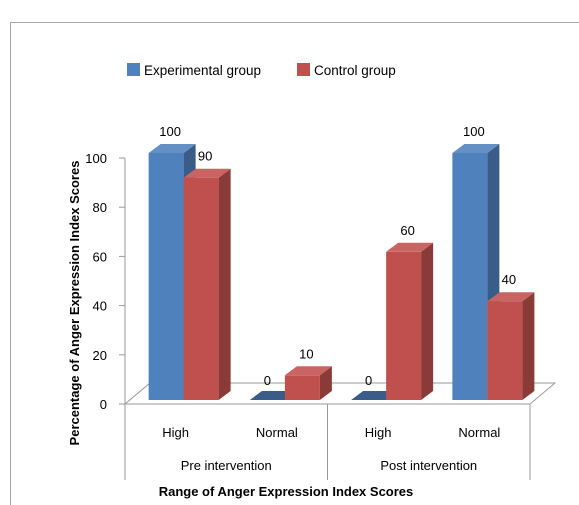  I want to click on floor-plane, so click(340, 393).